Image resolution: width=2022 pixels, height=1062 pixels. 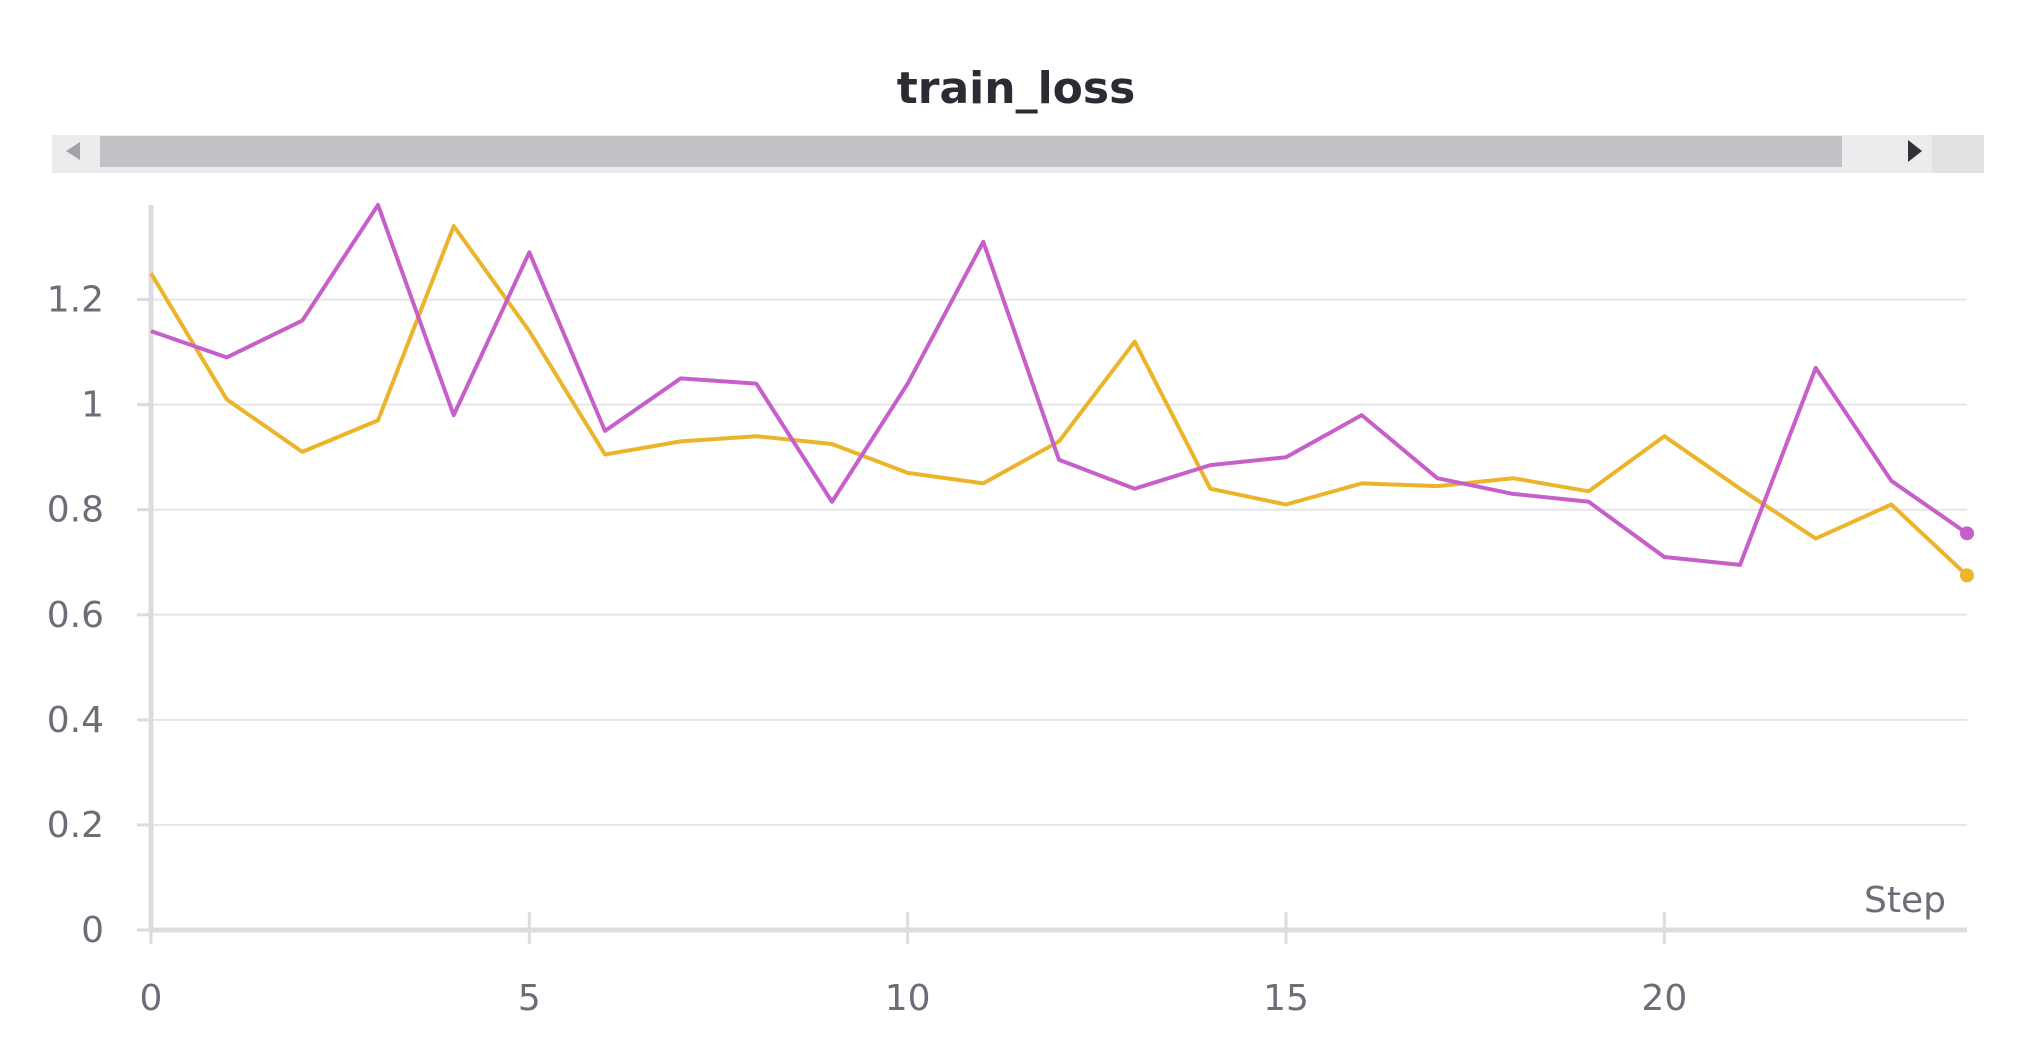 What do you see at coordinates (75, 720) in the screenshot?
I see `y-tick-label: 0.4` at bounding box center [75, 720].